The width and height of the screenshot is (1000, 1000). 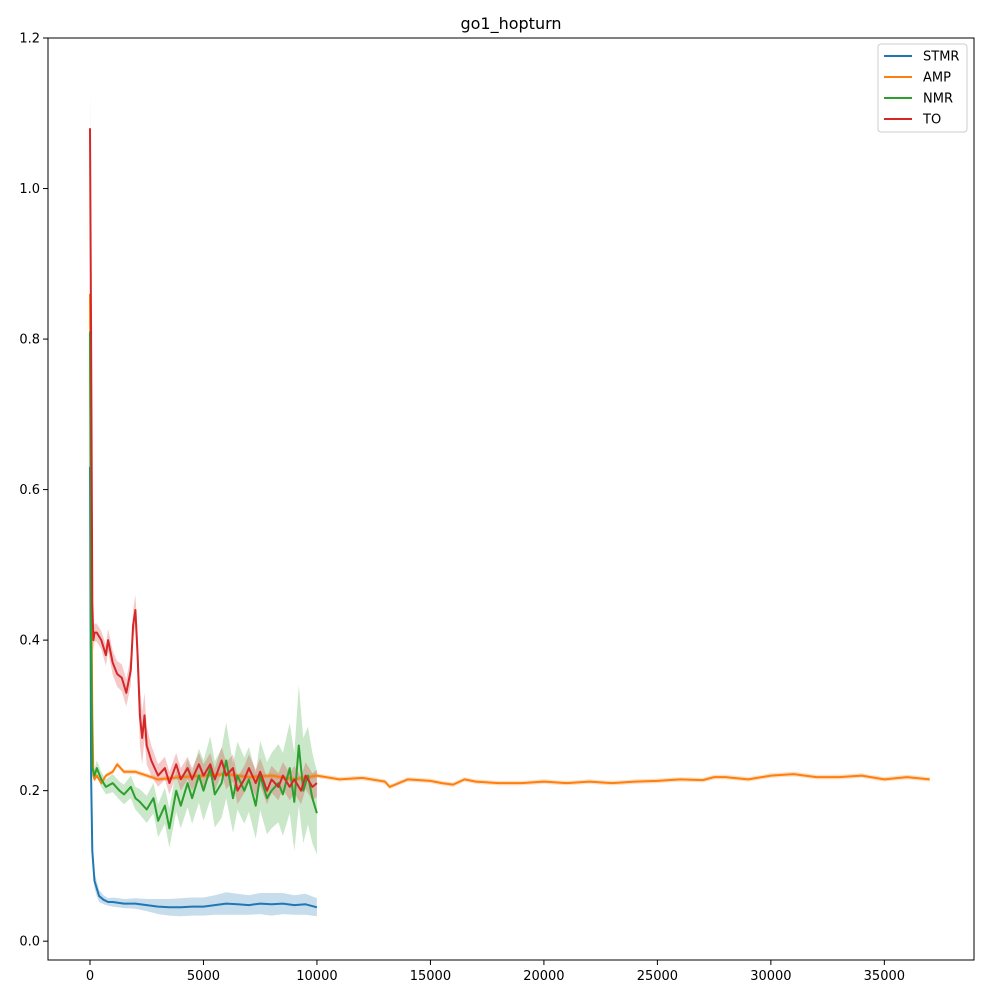 What do you see at coordinates (543, 976) in the screenshot?
I see `x-tick-label: 20000` at bounding box center [543, 976].